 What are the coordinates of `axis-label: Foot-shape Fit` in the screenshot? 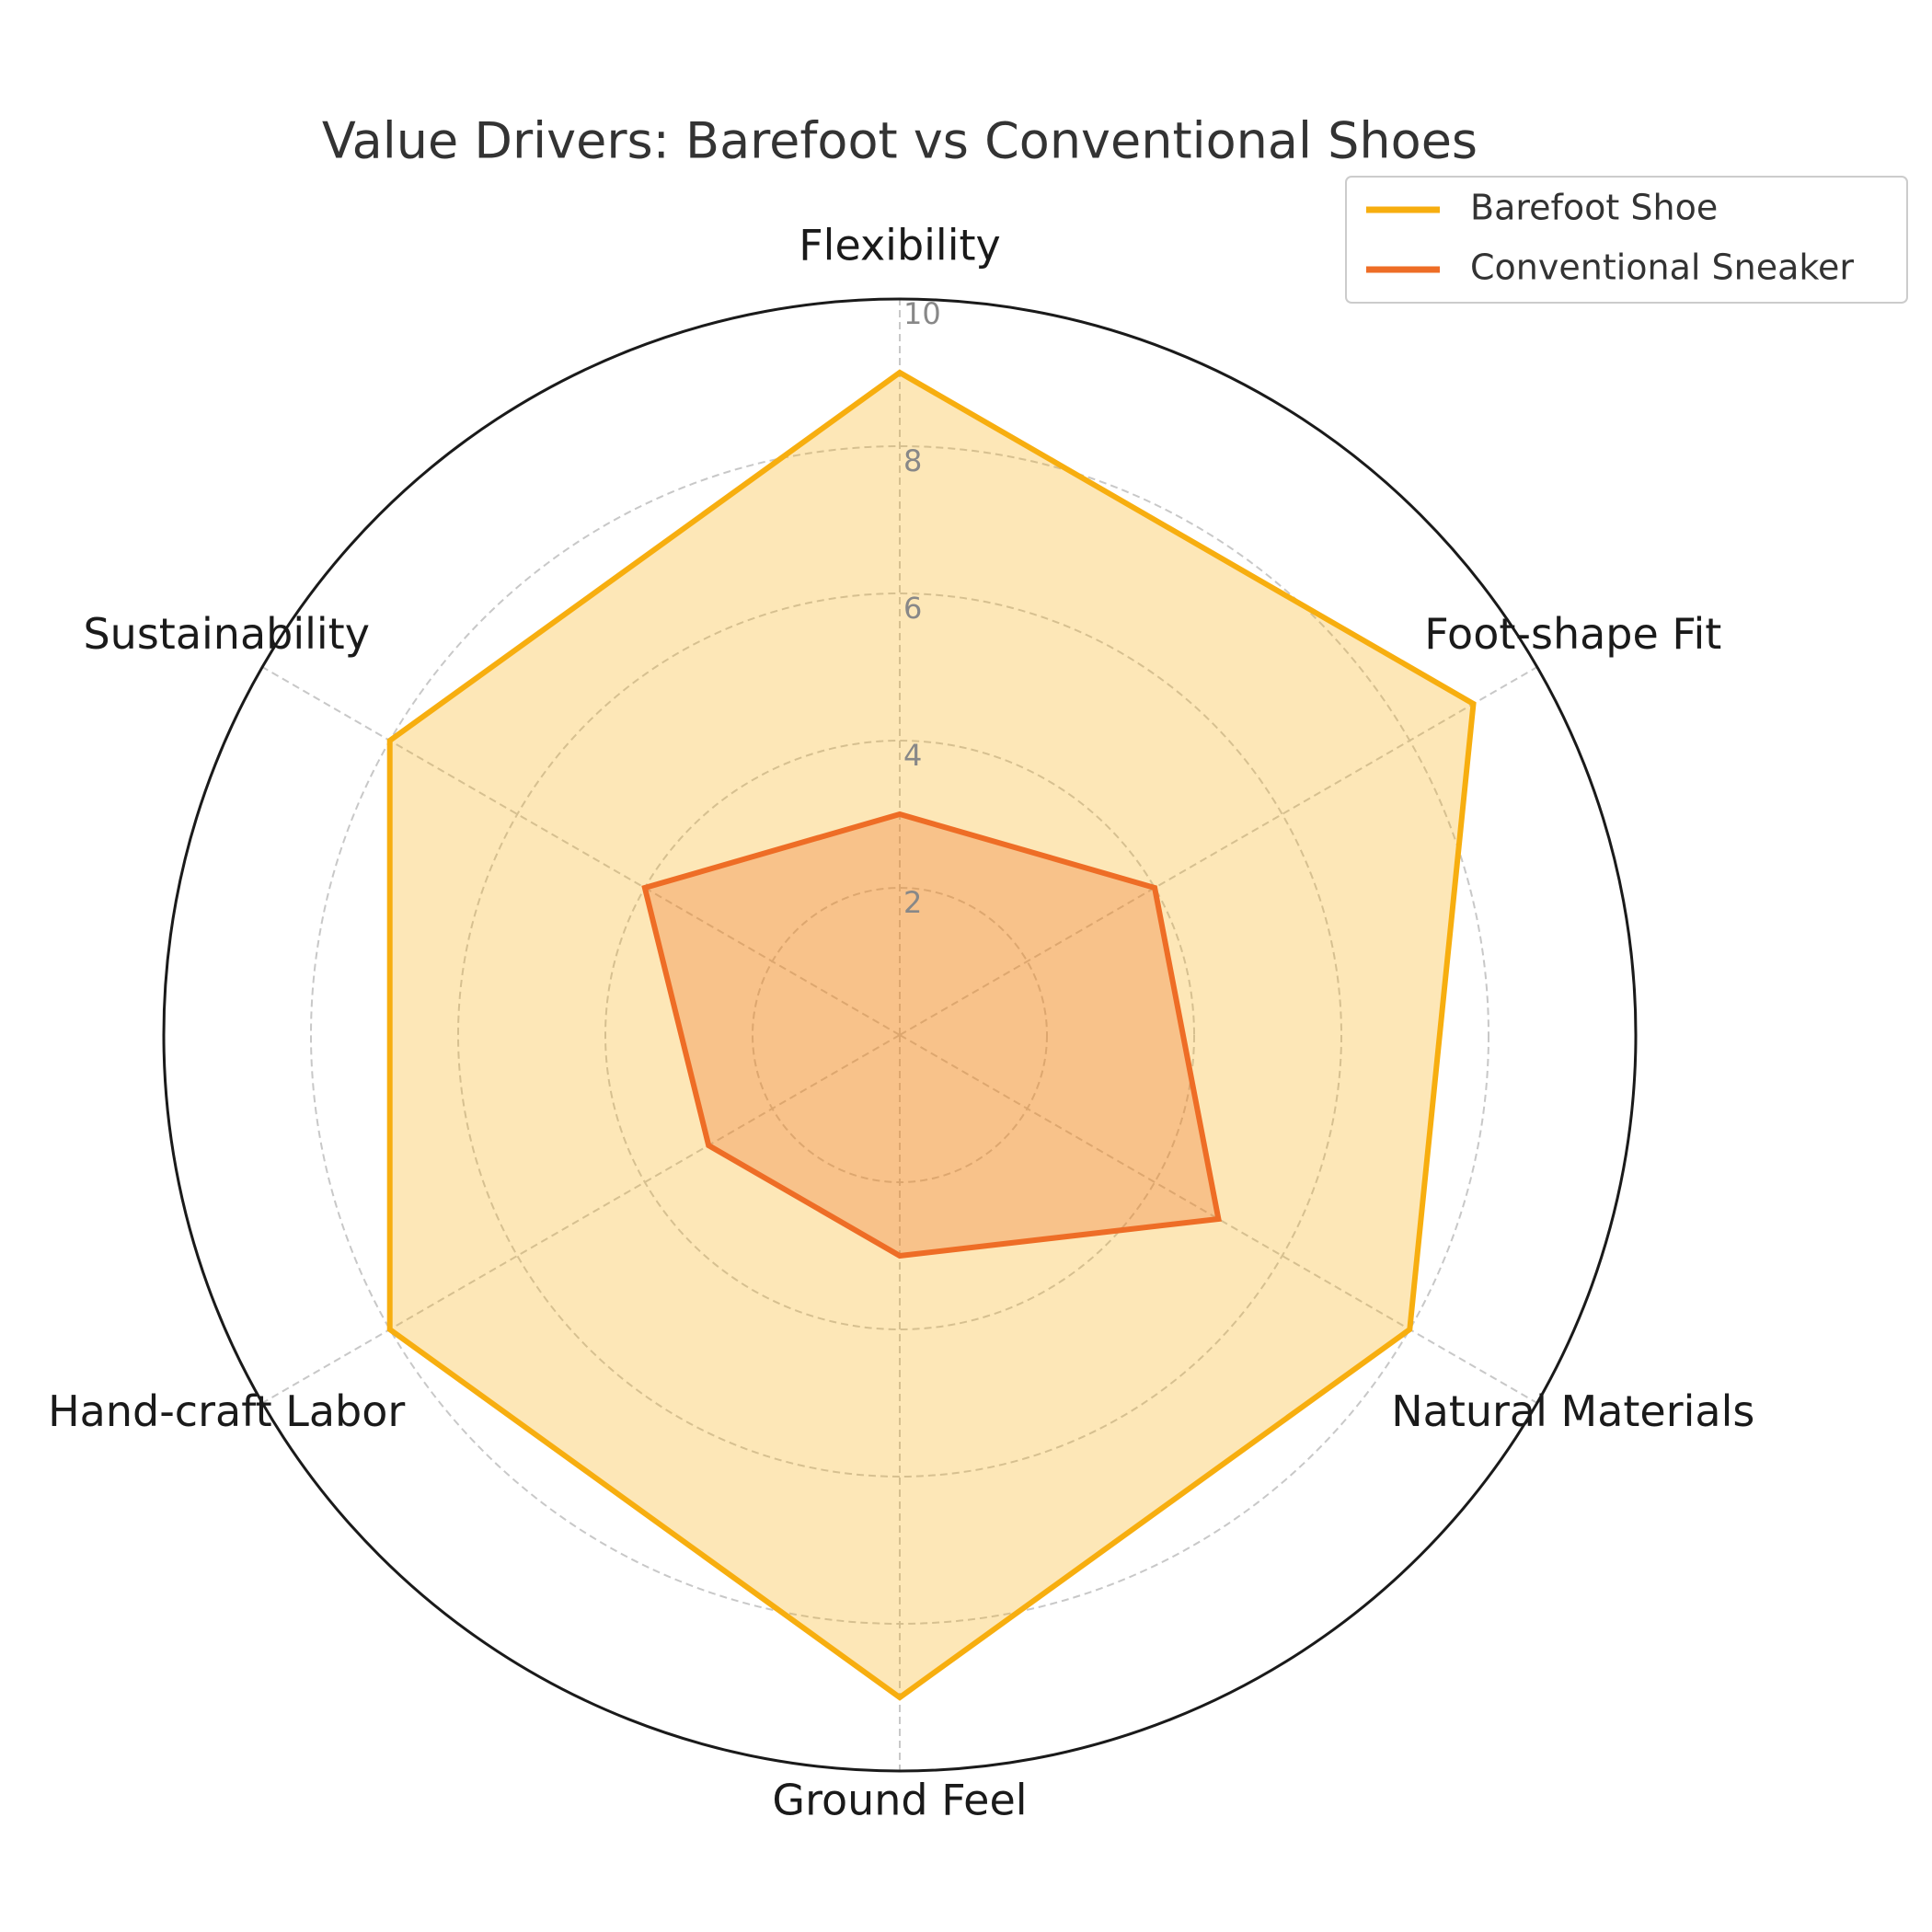 It's located at (1572, 634).